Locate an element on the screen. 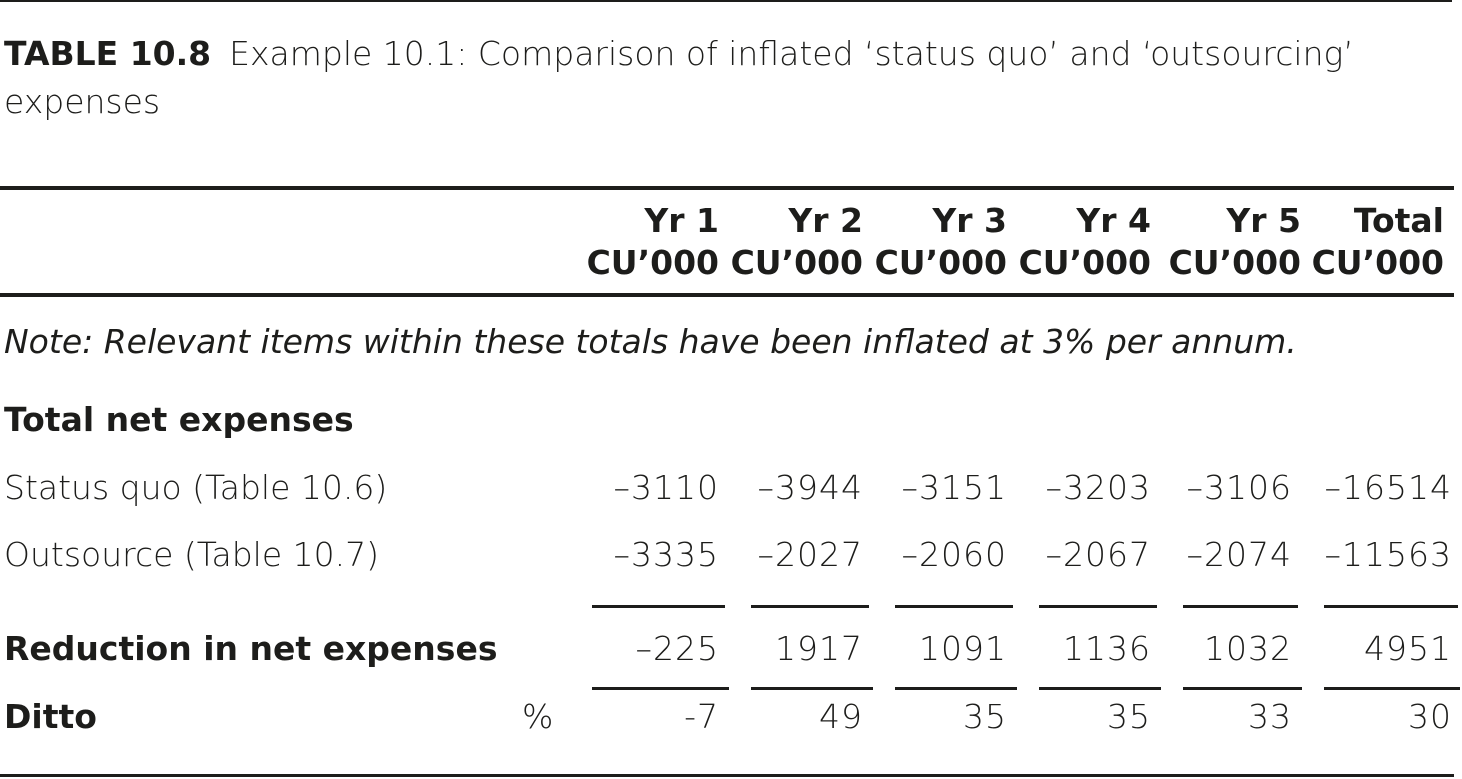  table-cell: –16514 is located at coordinates (1388, 487).